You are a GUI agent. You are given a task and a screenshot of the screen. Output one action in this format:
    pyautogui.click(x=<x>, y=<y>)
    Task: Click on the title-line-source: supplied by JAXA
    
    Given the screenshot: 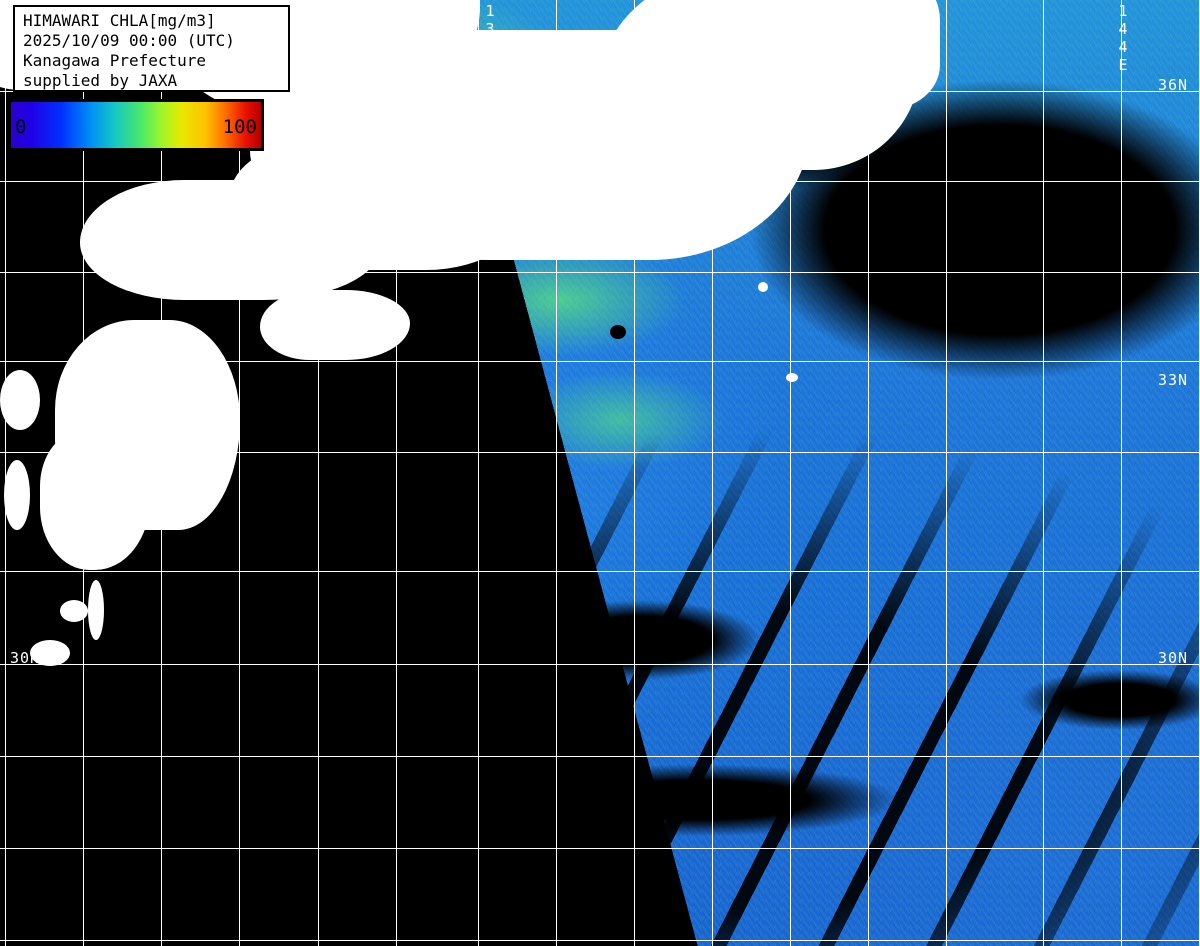 What is the action you would take?
    pyautogui.click(x=100, y=80)
    